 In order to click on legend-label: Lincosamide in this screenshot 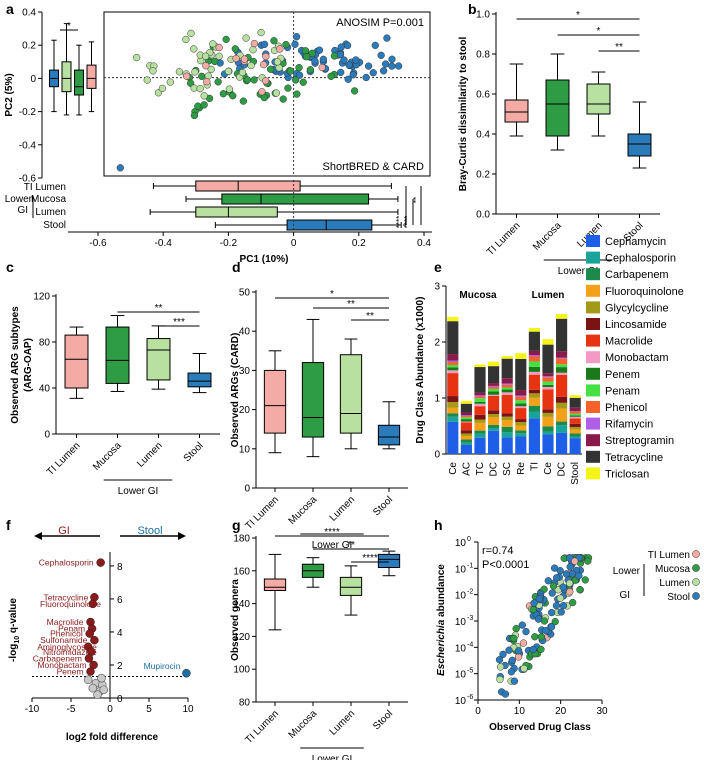, I will do `click(636, 325)`.